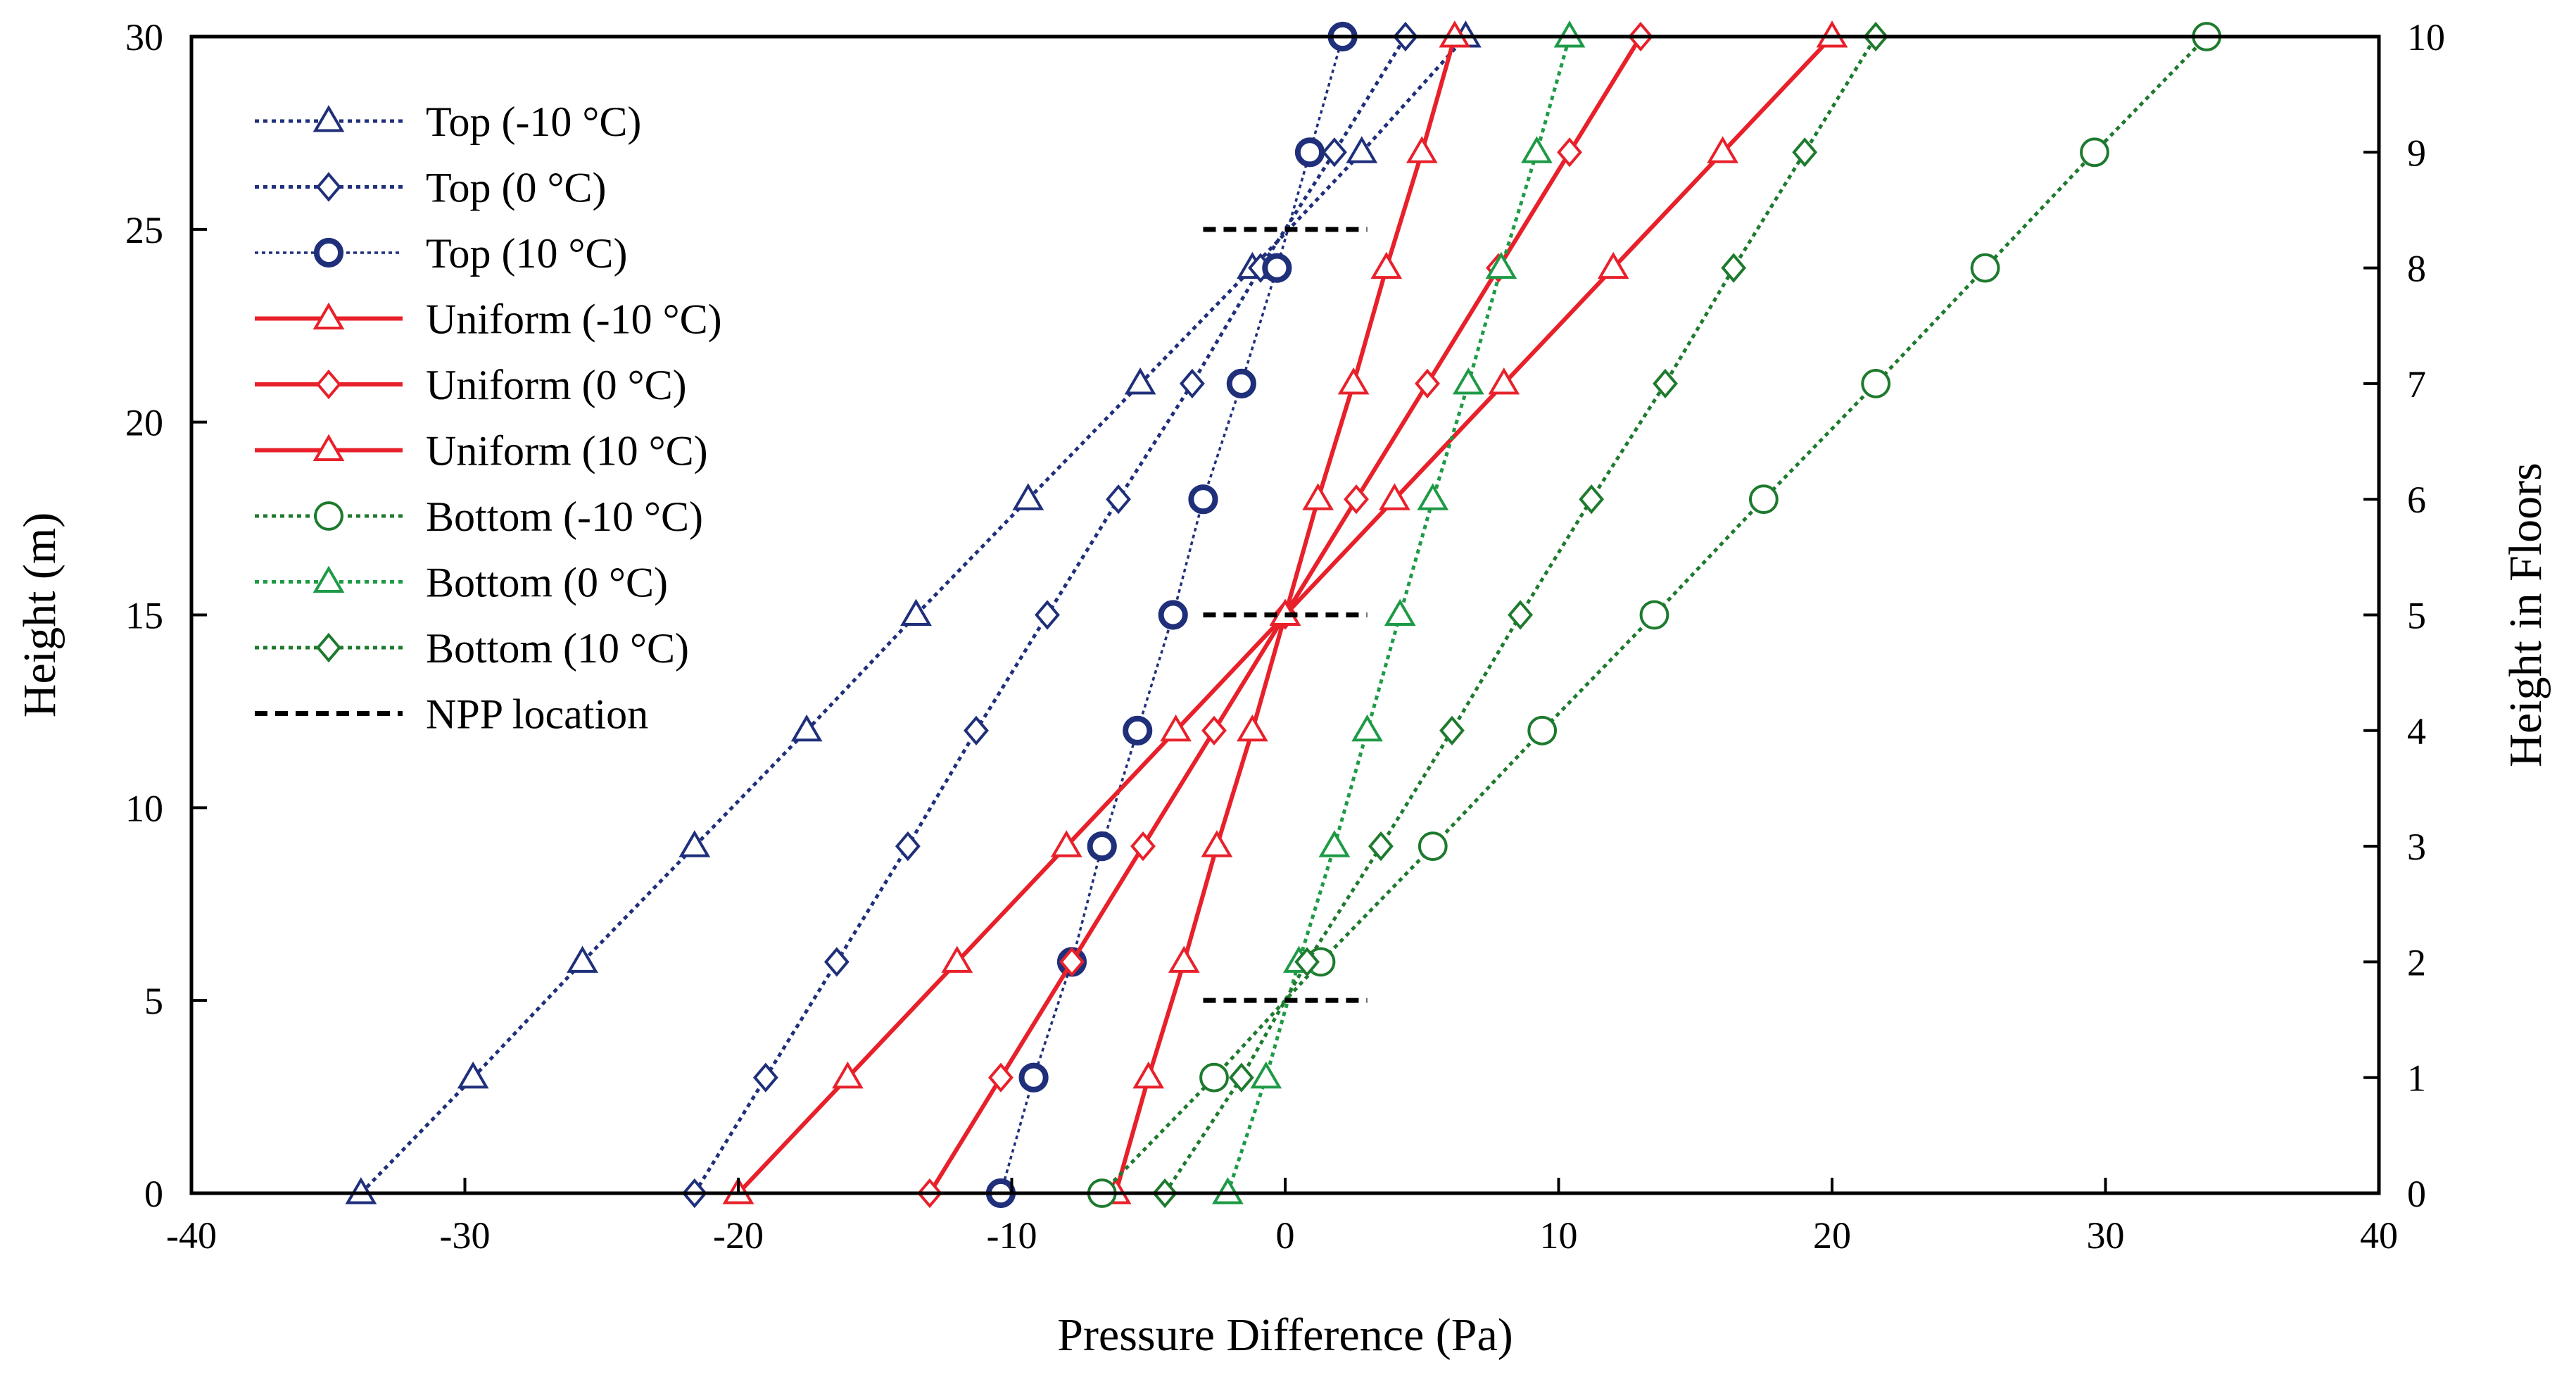 The height and width of the screenshot is (1384, 2576). I want to click on x-tick-label: -30, so click(465, 1236).